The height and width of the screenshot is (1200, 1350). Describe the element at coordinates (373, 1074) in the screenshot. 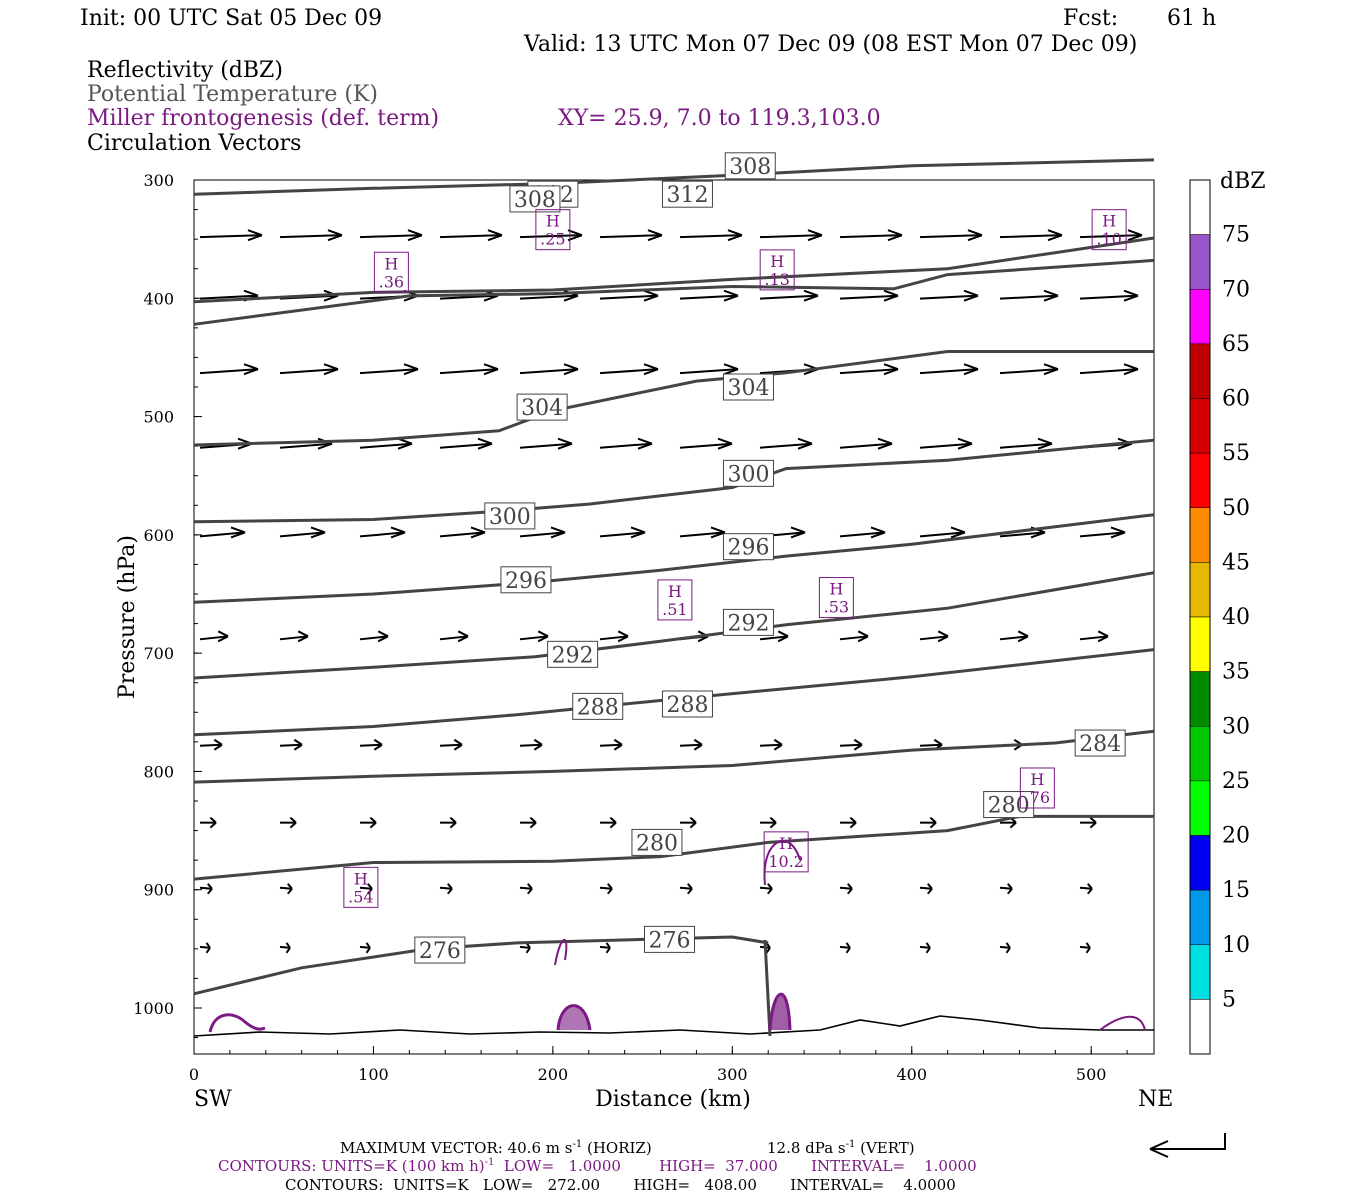

I see `x-tick-label: 100` at that location.